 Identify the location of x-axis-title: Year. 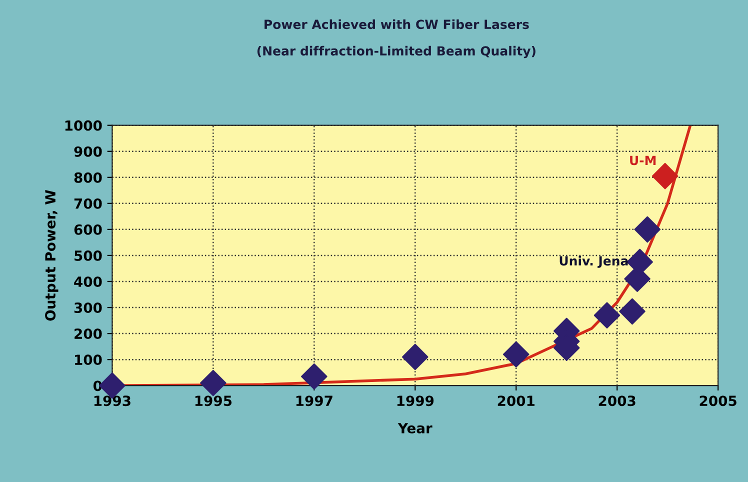
(415, 428).